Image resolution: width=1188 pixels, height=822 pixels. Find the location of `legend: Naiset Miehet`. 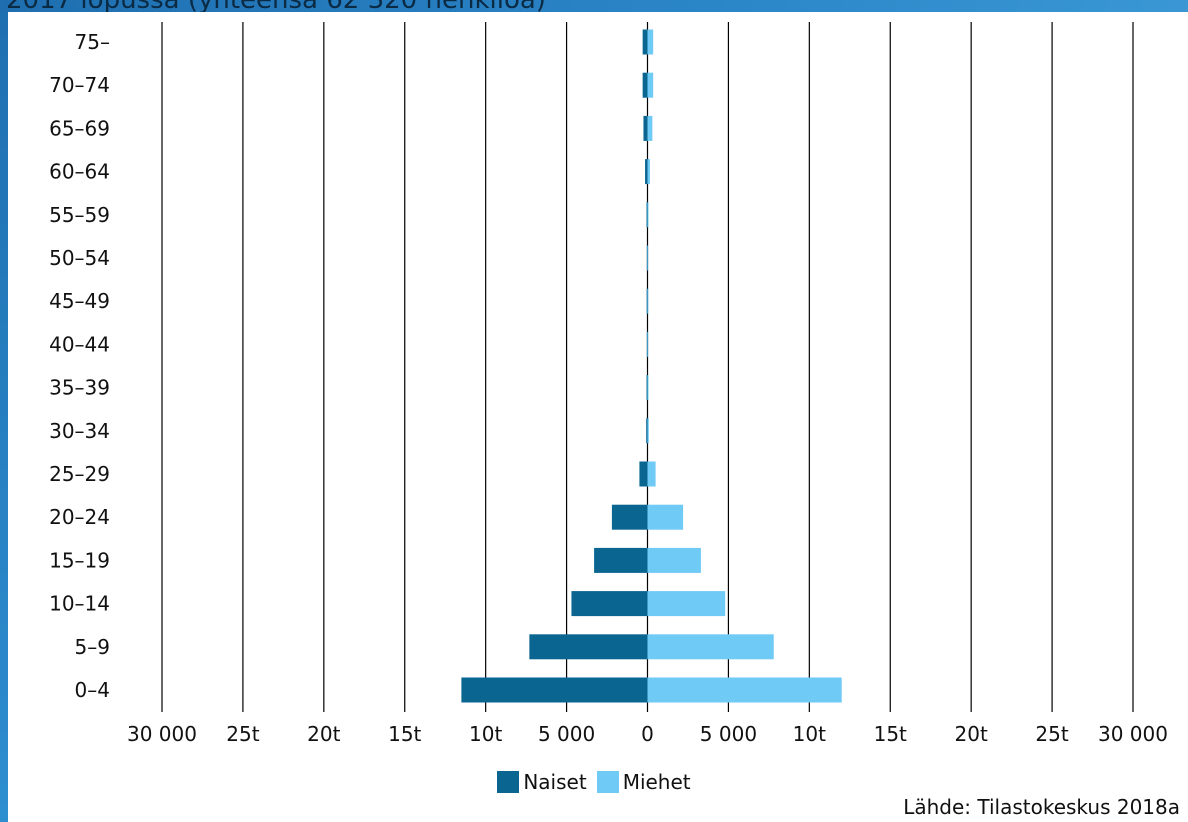

legend: Naiset Miehet is located at coordinates (594, 782).